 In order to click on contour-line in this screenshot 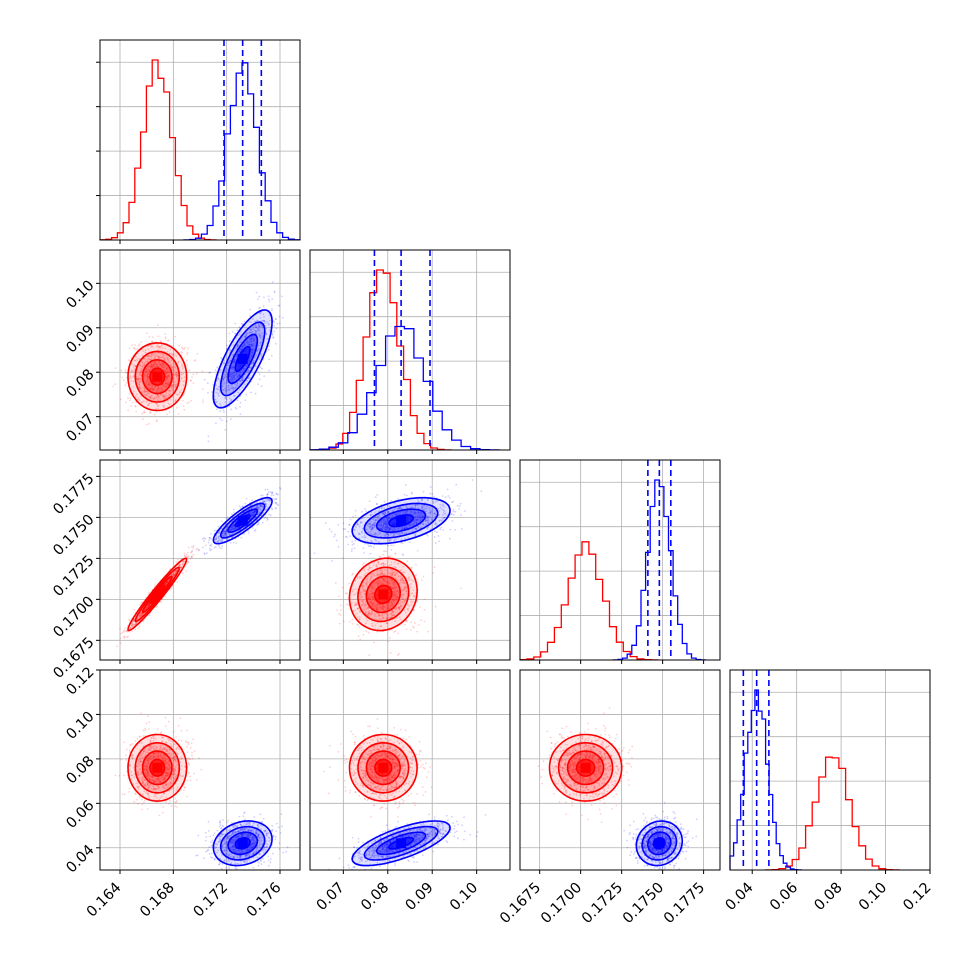, I will do `click(157, 377)`.